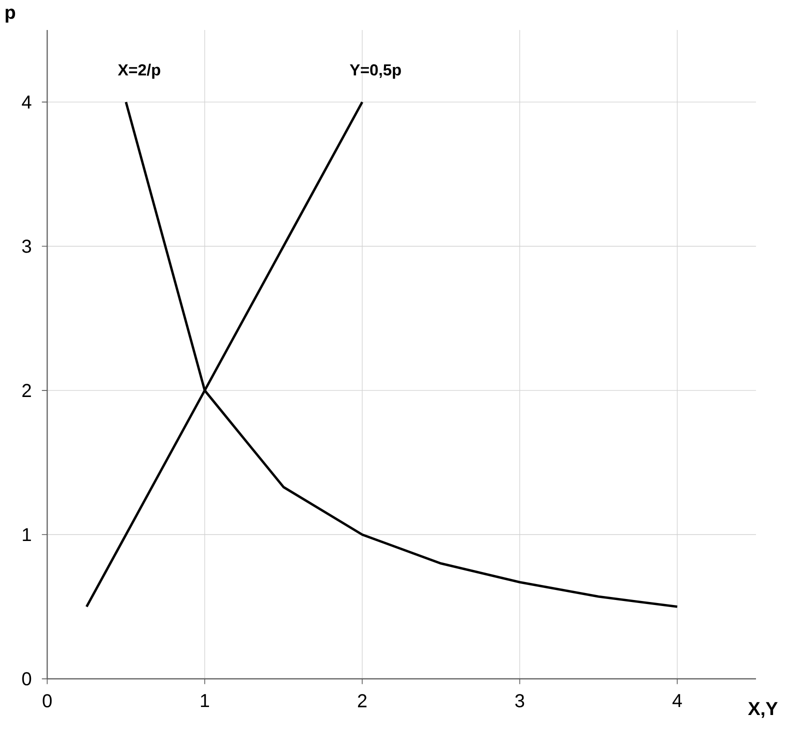 This screenshot has height=729, width=789. What do you see at coordinates (47, 701) in the screenshot?
I see `x-tick-label: 0` at bounding box center [47, 701].